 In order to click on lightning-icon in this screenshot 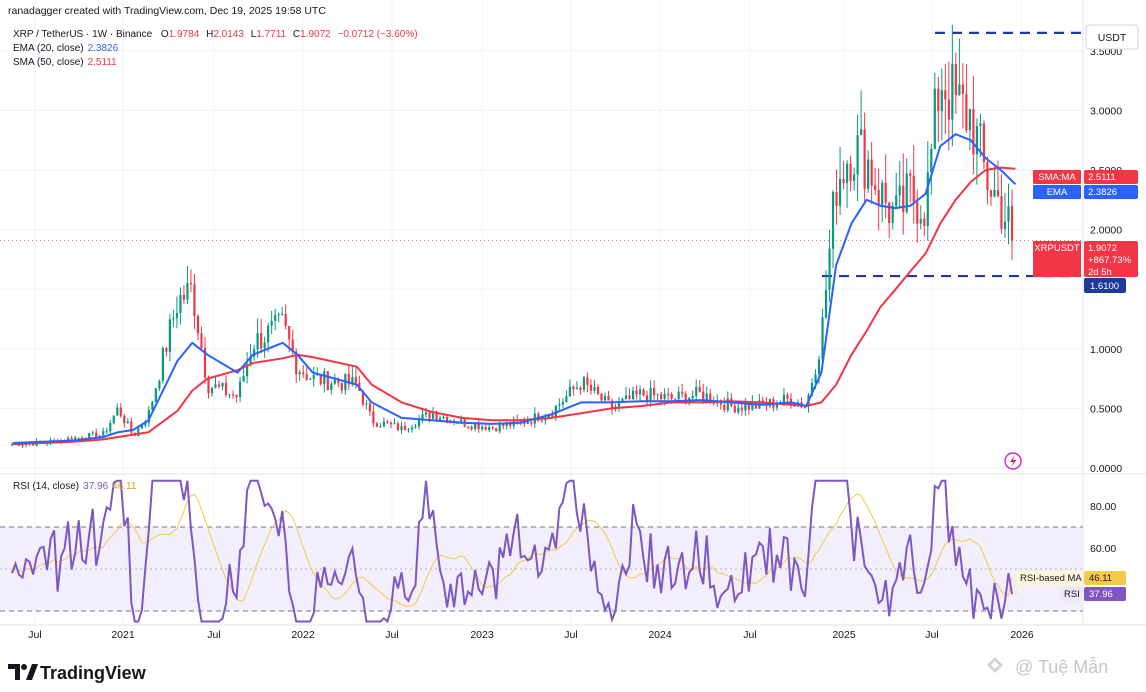, I will do `click(1013, 461)`.